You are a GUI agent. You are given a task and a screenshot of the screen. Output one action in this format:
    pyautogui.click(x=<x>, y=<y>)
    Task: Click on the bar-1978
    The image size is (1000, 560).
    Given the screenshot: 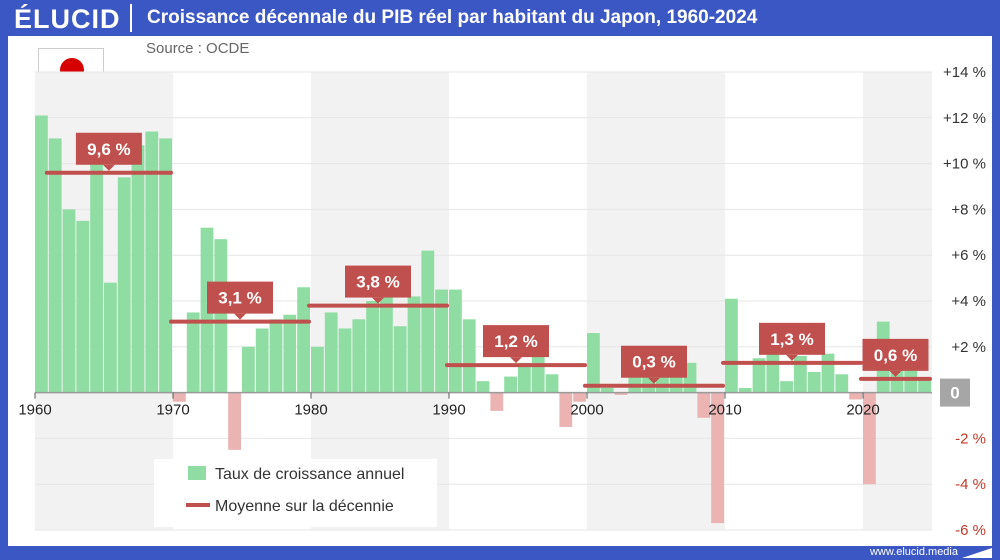 What is the action you would take?
    pyautogui.click(x=290, y=353)
    